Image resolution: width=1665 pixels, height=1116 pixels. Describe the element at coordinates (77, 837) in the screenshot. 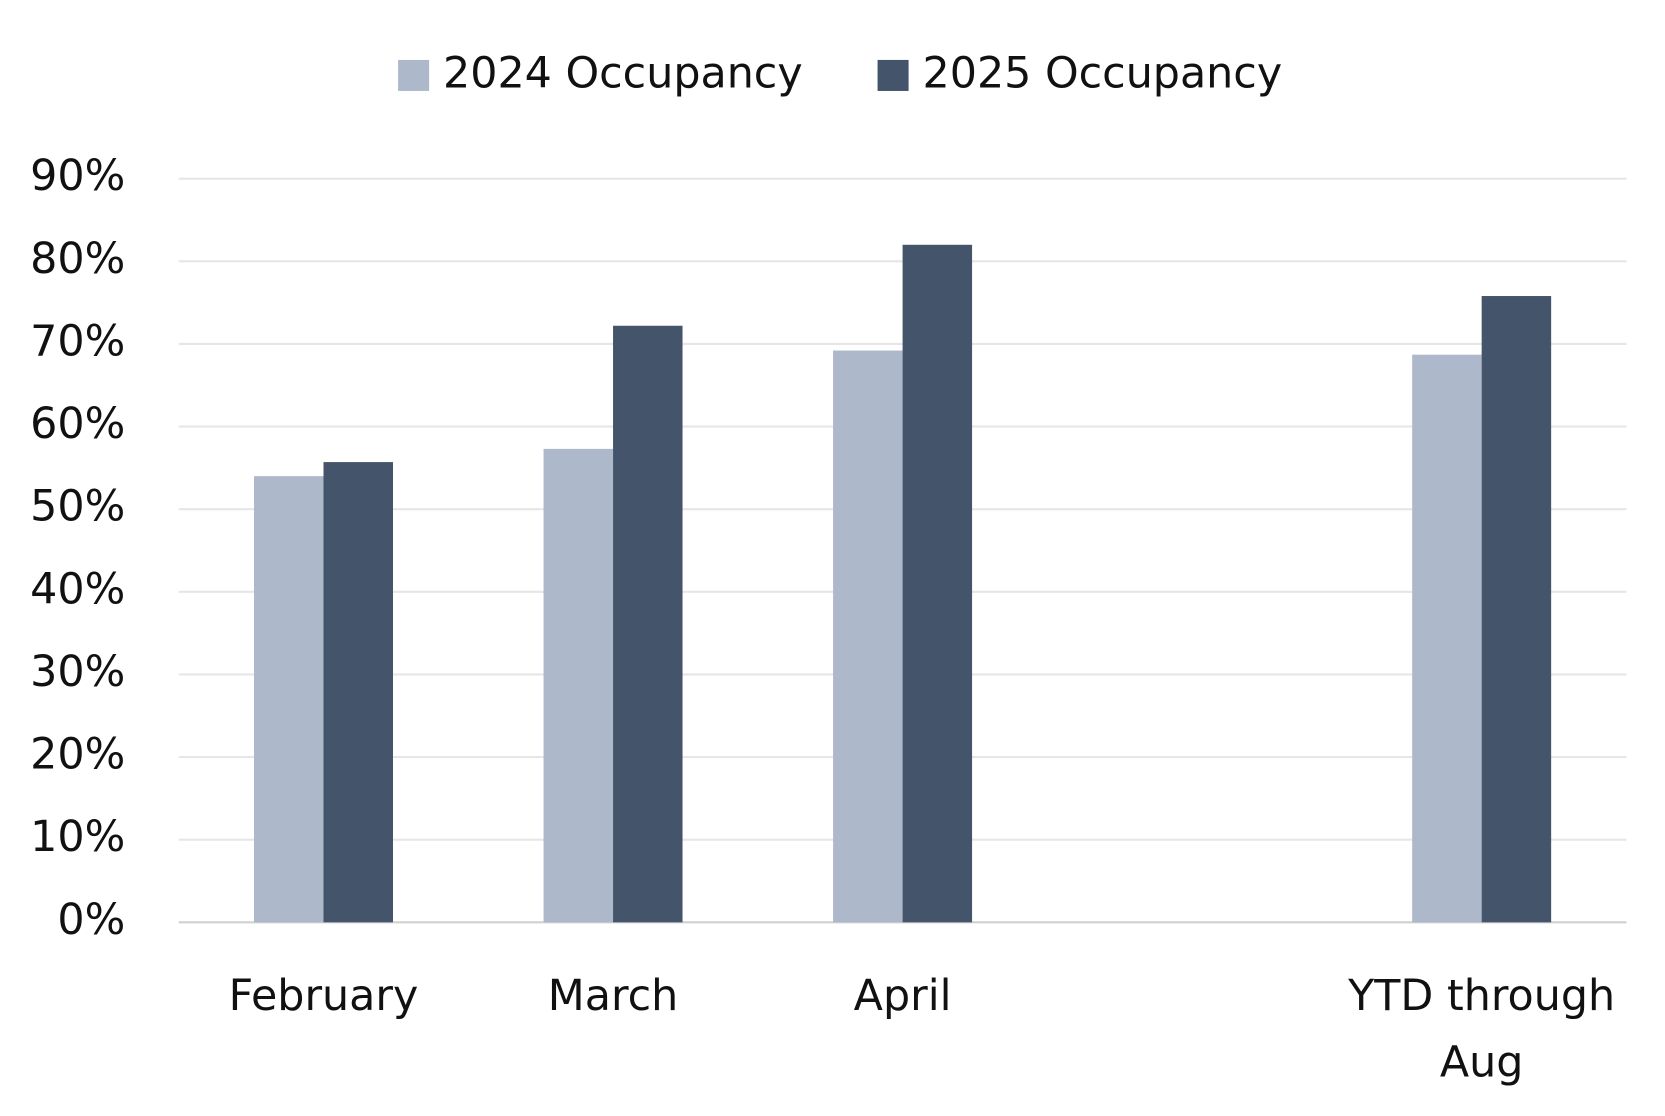

I see `y-tick-label: 10%` at that location.